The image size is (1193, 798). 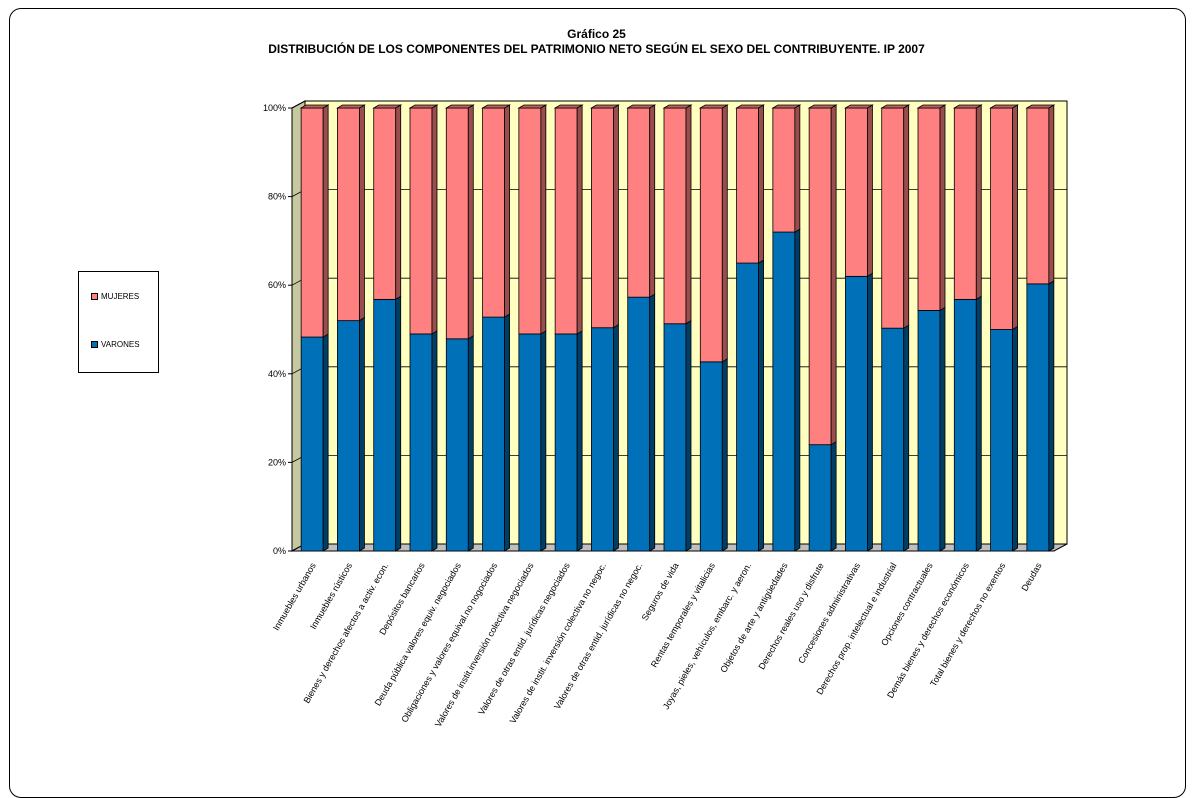 What do you see at coordinates (683, 615) in the screenshot?
I see `x-category-label: Rentas temporales y vitalicias` at bounding box center [683, 615].